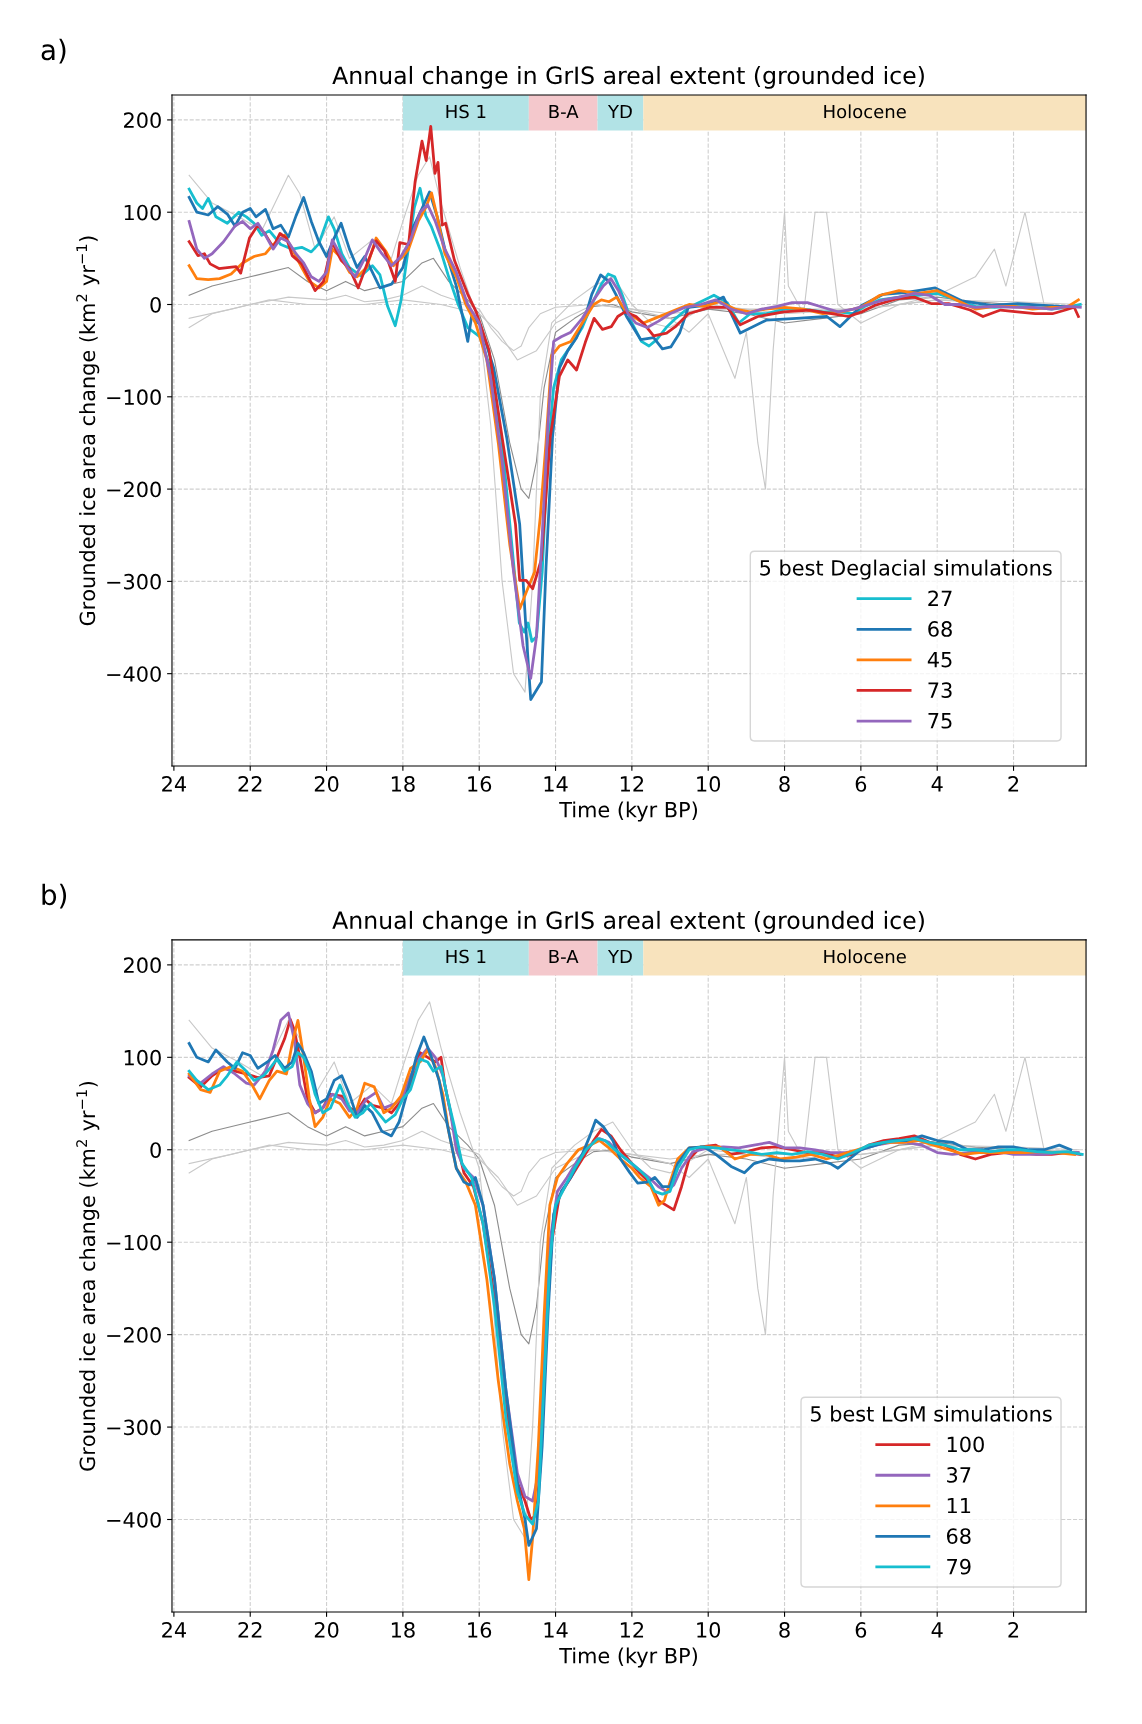 This screenshot has width=1142, height=1724. Describe the element at coordinates (940, 598) in the screenshot. I see `legend-label: 27` at that location.